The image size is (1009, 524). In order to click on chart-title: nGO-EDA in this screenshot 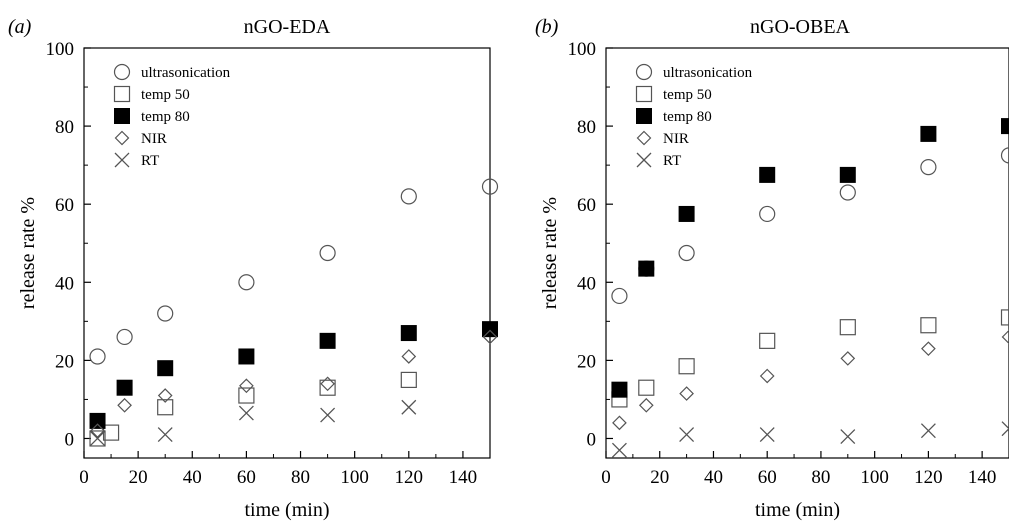, I will do `click(287, 27)`.